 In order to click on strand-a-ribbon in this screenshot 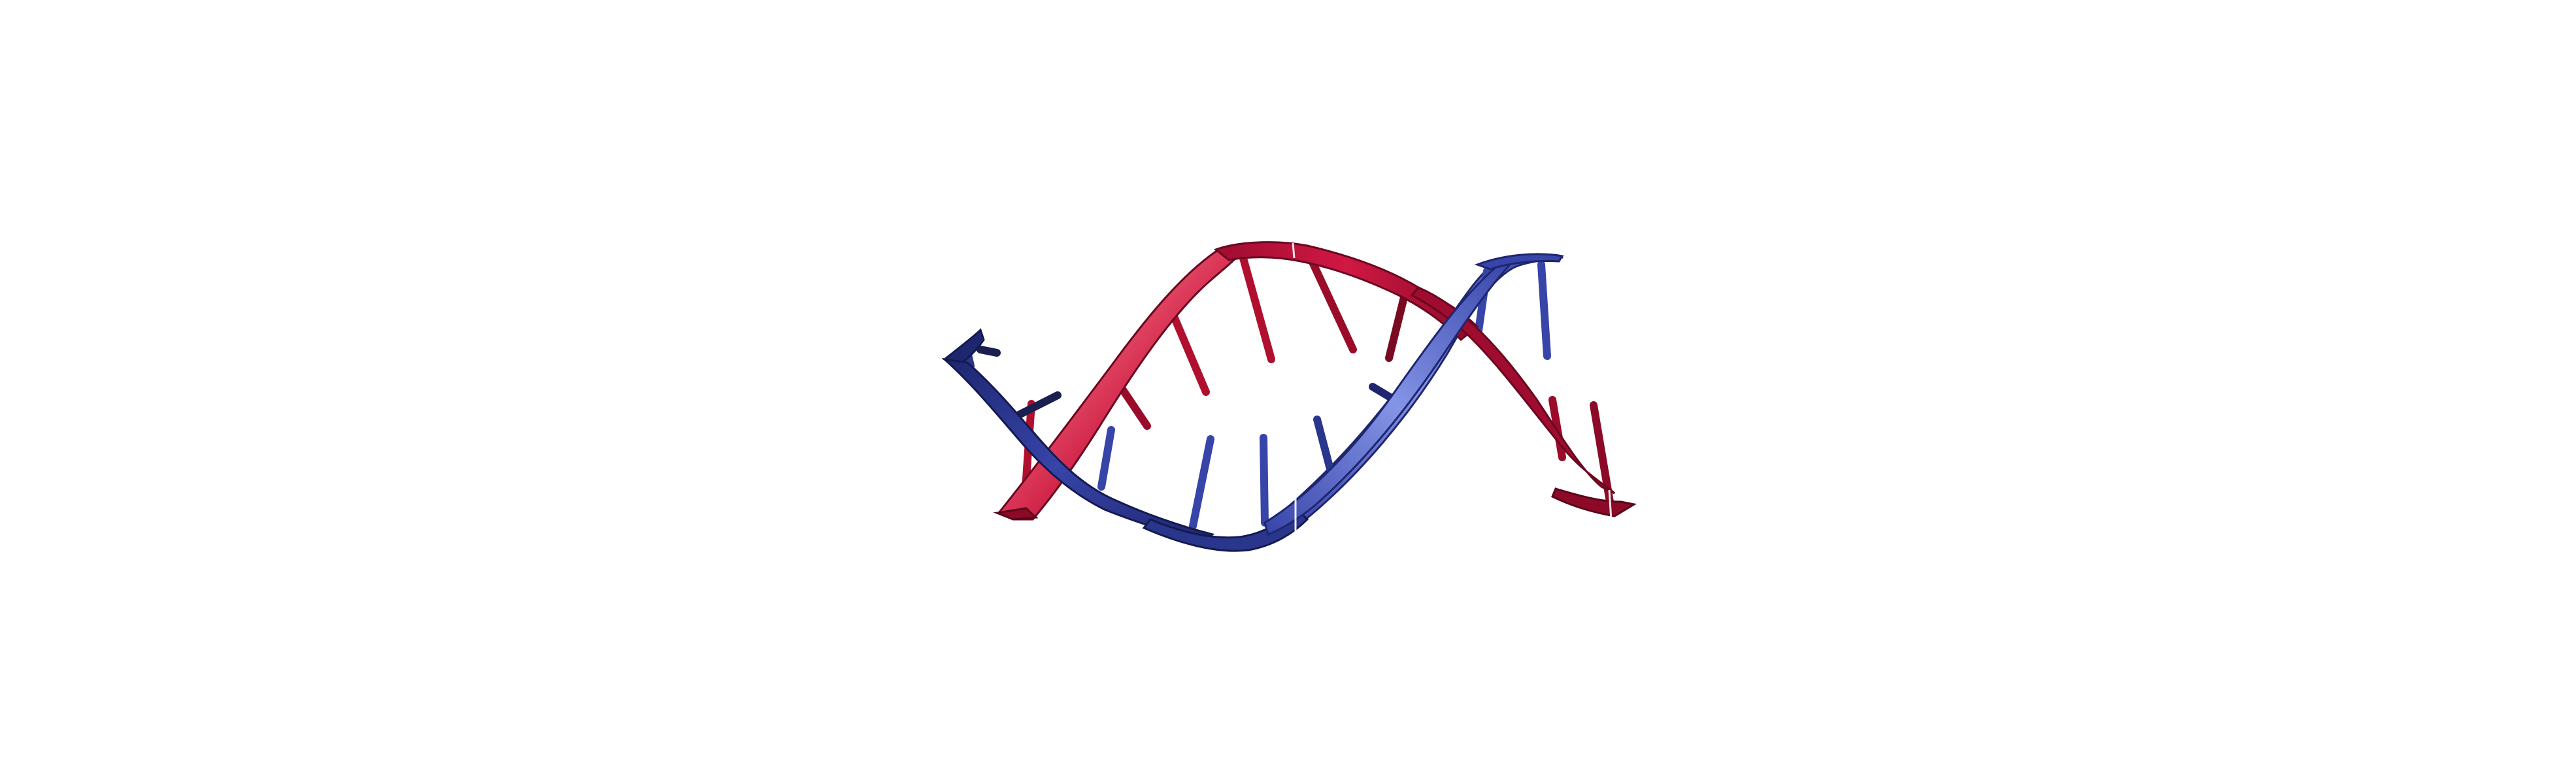, I will do `click(1315, 381)`.